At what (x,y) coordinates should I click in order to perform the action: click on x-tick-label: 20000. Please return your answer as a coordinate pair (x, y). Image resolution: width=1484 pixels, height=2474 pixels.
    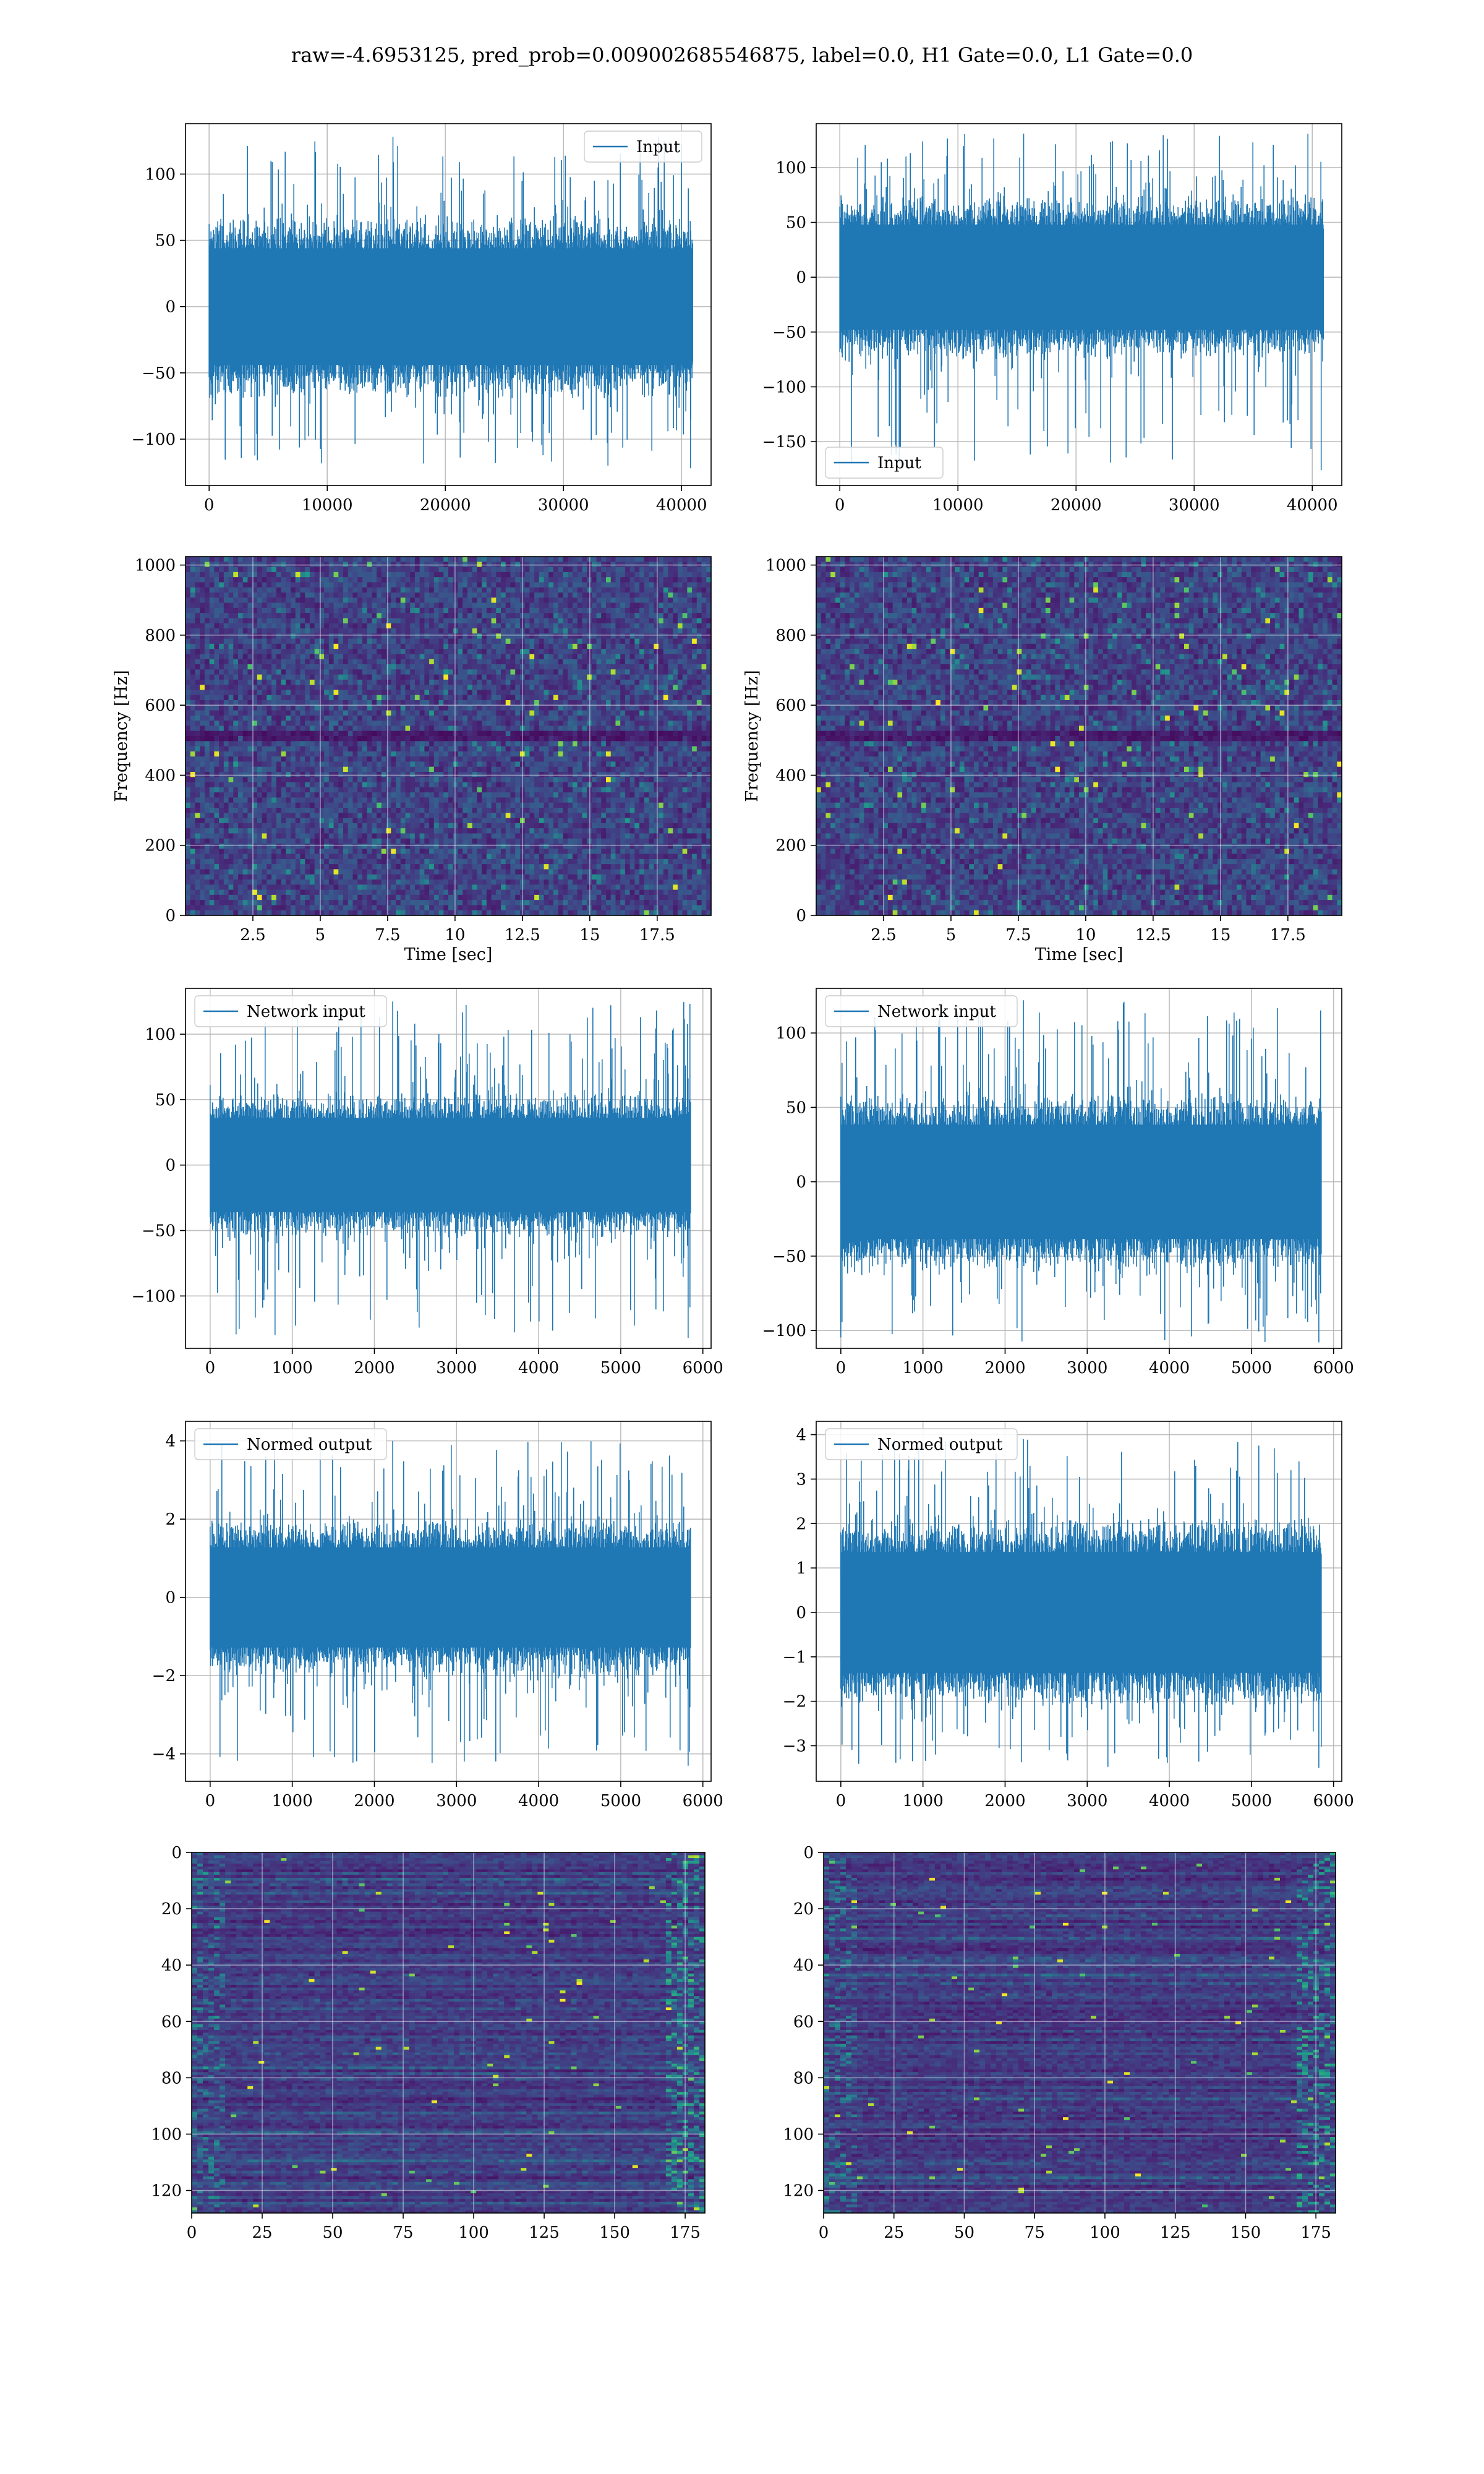
    Looking at the image, I should click on (445, 505).